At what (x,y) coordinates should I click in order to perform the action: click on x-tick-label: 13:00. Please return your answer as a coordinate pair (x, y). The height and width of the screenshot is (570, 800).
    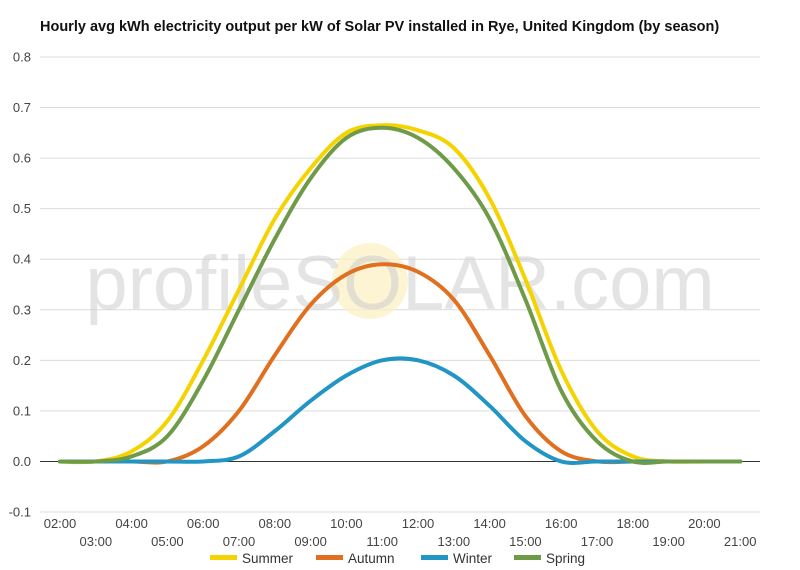
    Looking at the image, I should click on (454, 541).